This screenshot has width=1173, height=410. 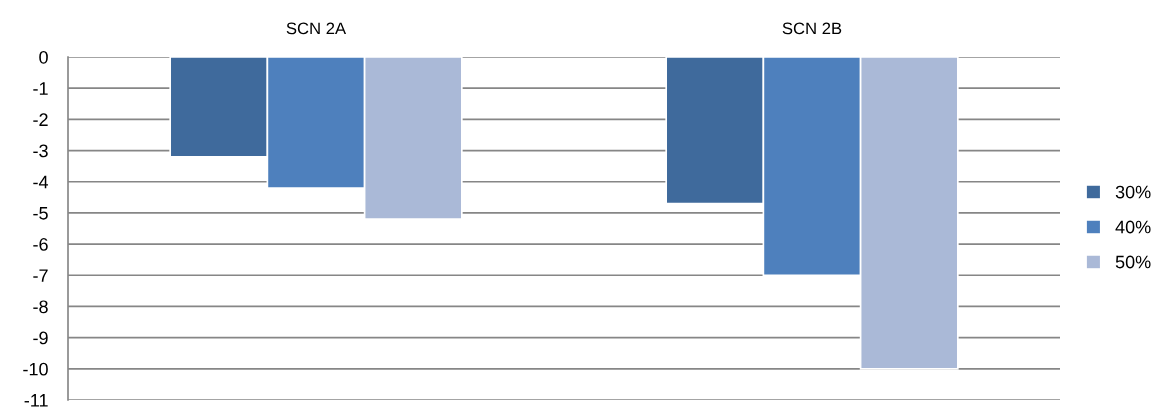 What do you see at coordinates (40, 151) in the screenshot?
I see `y-tick-label: -3` at bounding box center [40, 151].